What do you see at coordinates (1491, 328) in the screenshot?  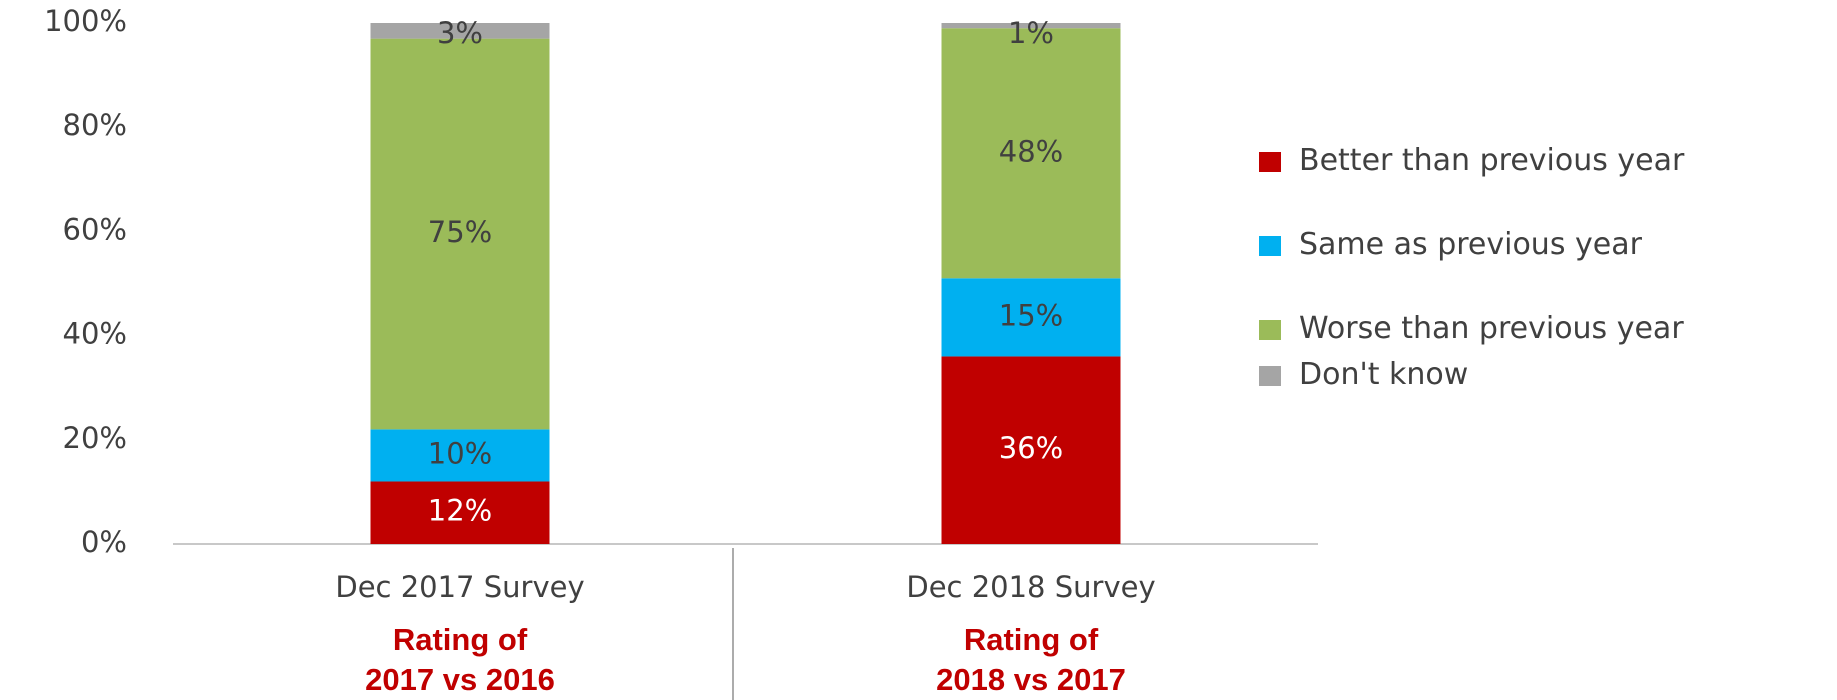 I see `legend-label: Worse than previous year` at bounding box center [1491, 328].